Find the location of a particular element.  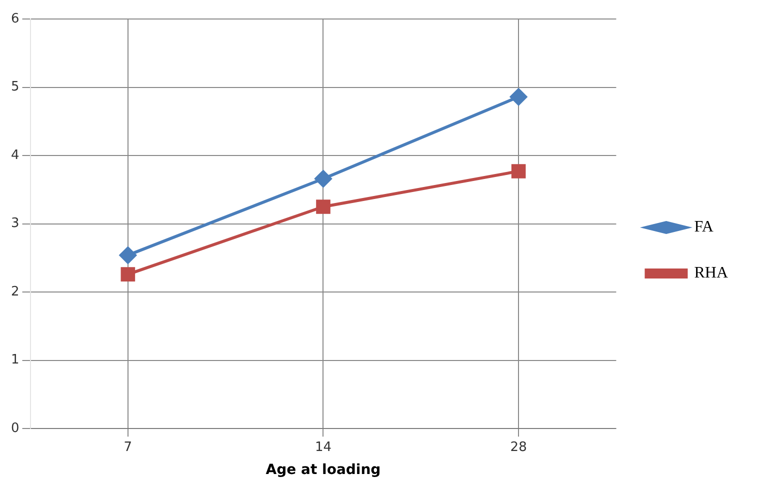

x-tick-label: 28 is located at coordinates (518, 447).